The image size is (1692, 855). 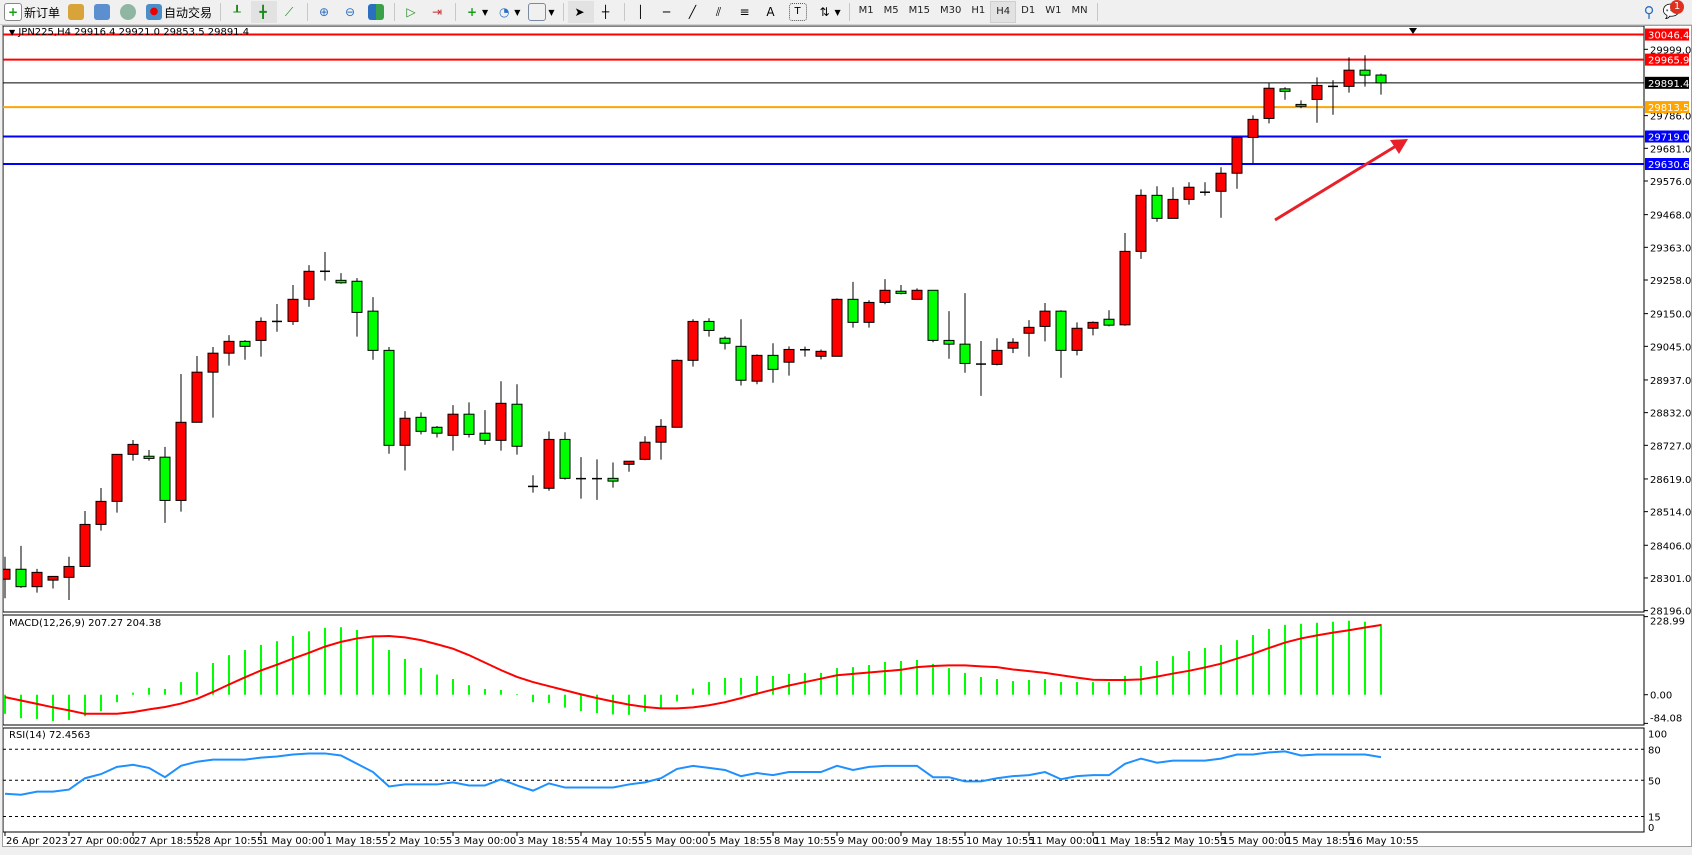 I want to click on crosshair-button: ┼, so click(x=607, y=12).